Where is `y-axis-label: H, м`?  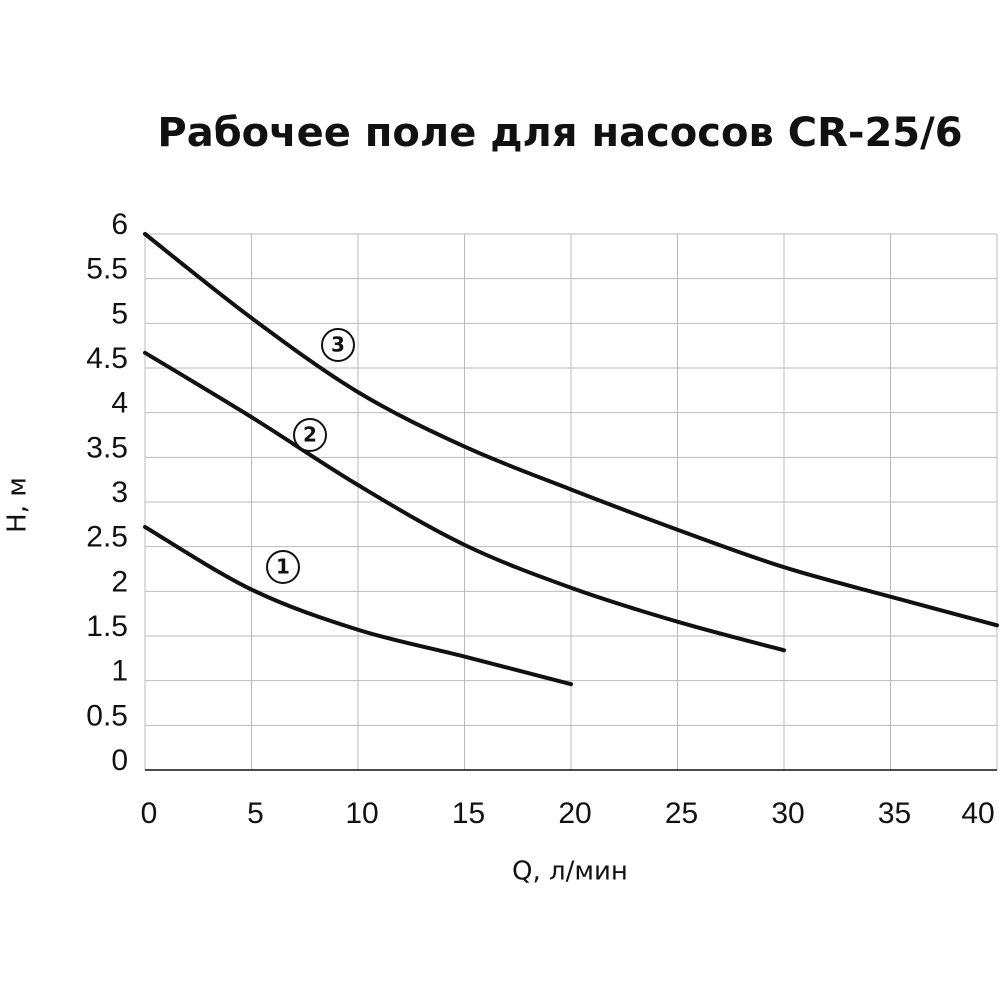
y-axis-label: H, м is located at coordinates (18, 505).